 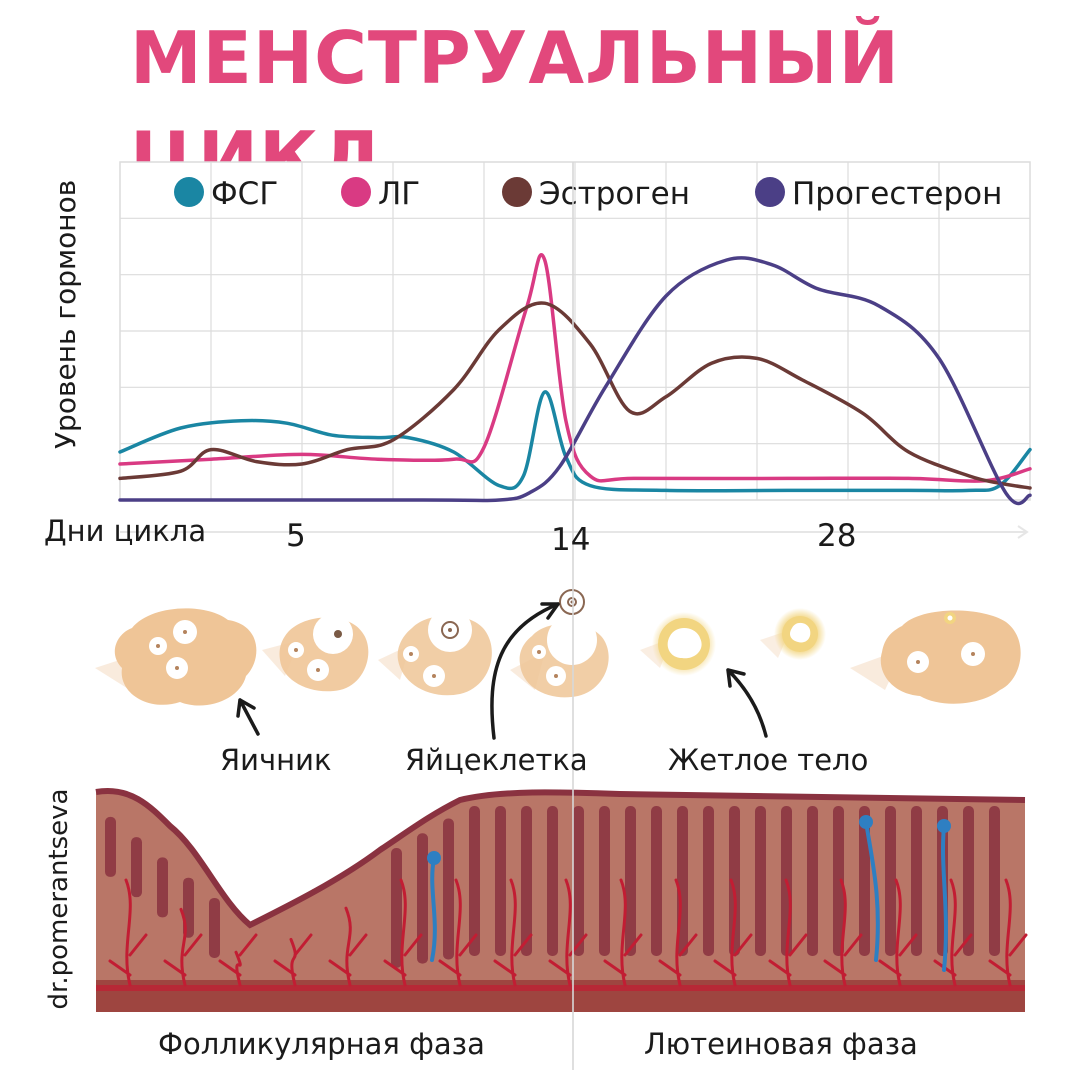 I want to click on legend-label-4: Прогестерон, so click(x=897, y=194).